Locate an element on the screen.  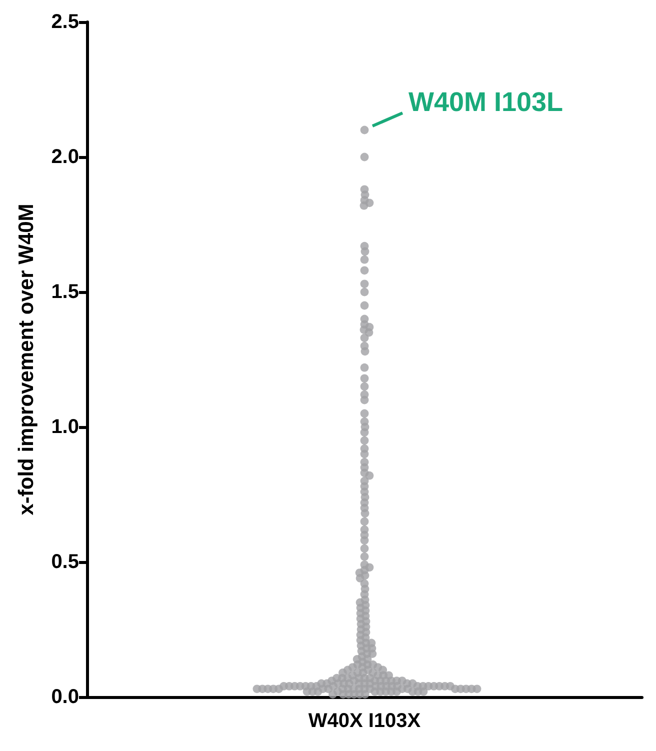
y-axis-title: x-fold improvement over W40M is located at coordinates (26, 360).